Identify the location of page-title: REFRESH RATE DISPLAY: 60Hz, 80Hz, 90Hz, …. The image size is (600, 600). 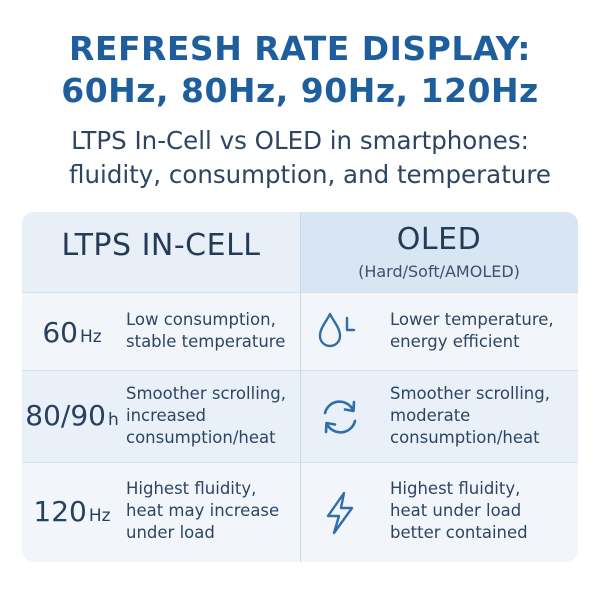
(300, 70).